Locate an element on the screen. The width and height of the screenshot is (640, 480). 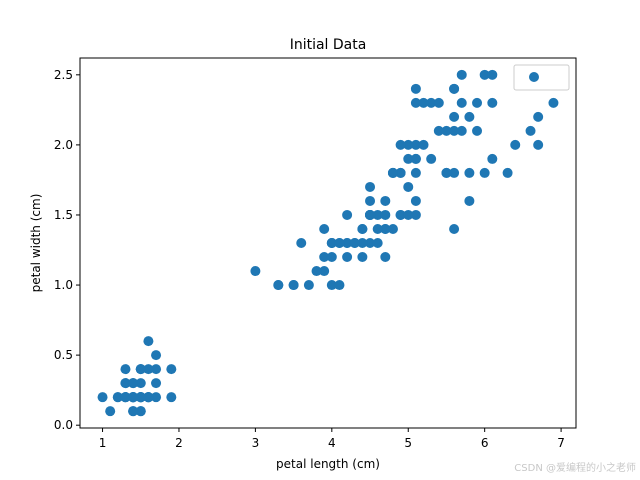
legend is located at coordinates (541, 77).